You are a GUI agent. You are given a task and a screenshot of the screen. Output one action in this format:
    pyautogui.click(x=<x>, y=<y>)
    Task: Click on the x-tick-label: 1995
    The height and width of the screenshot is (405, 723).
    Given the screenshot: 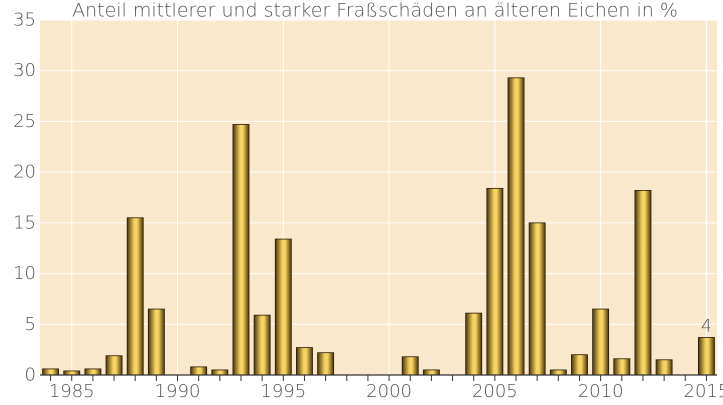 What is the action you would take?
    pyautogui.click(x=283, y=391)
    